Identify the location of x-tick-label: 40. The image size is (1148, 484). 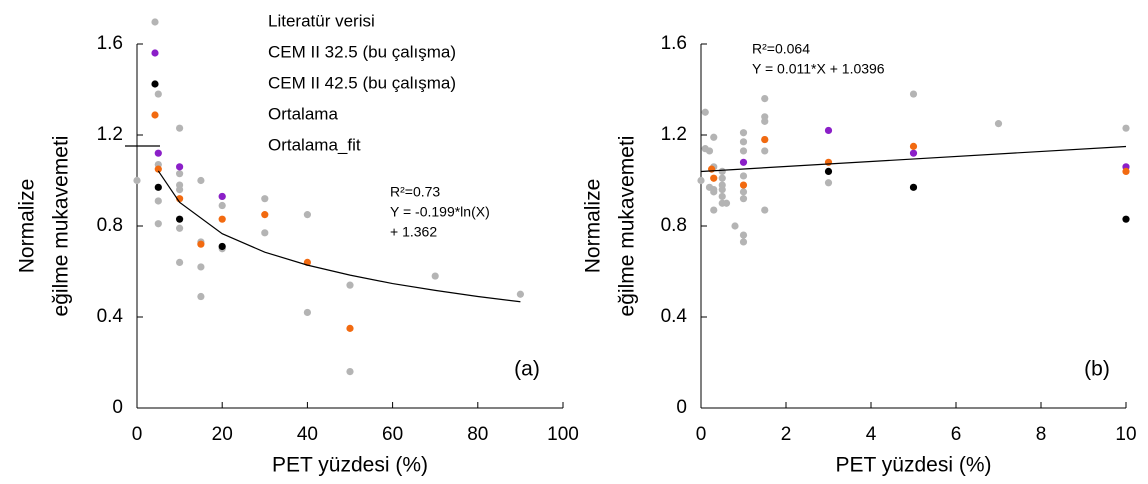
(307, 434).